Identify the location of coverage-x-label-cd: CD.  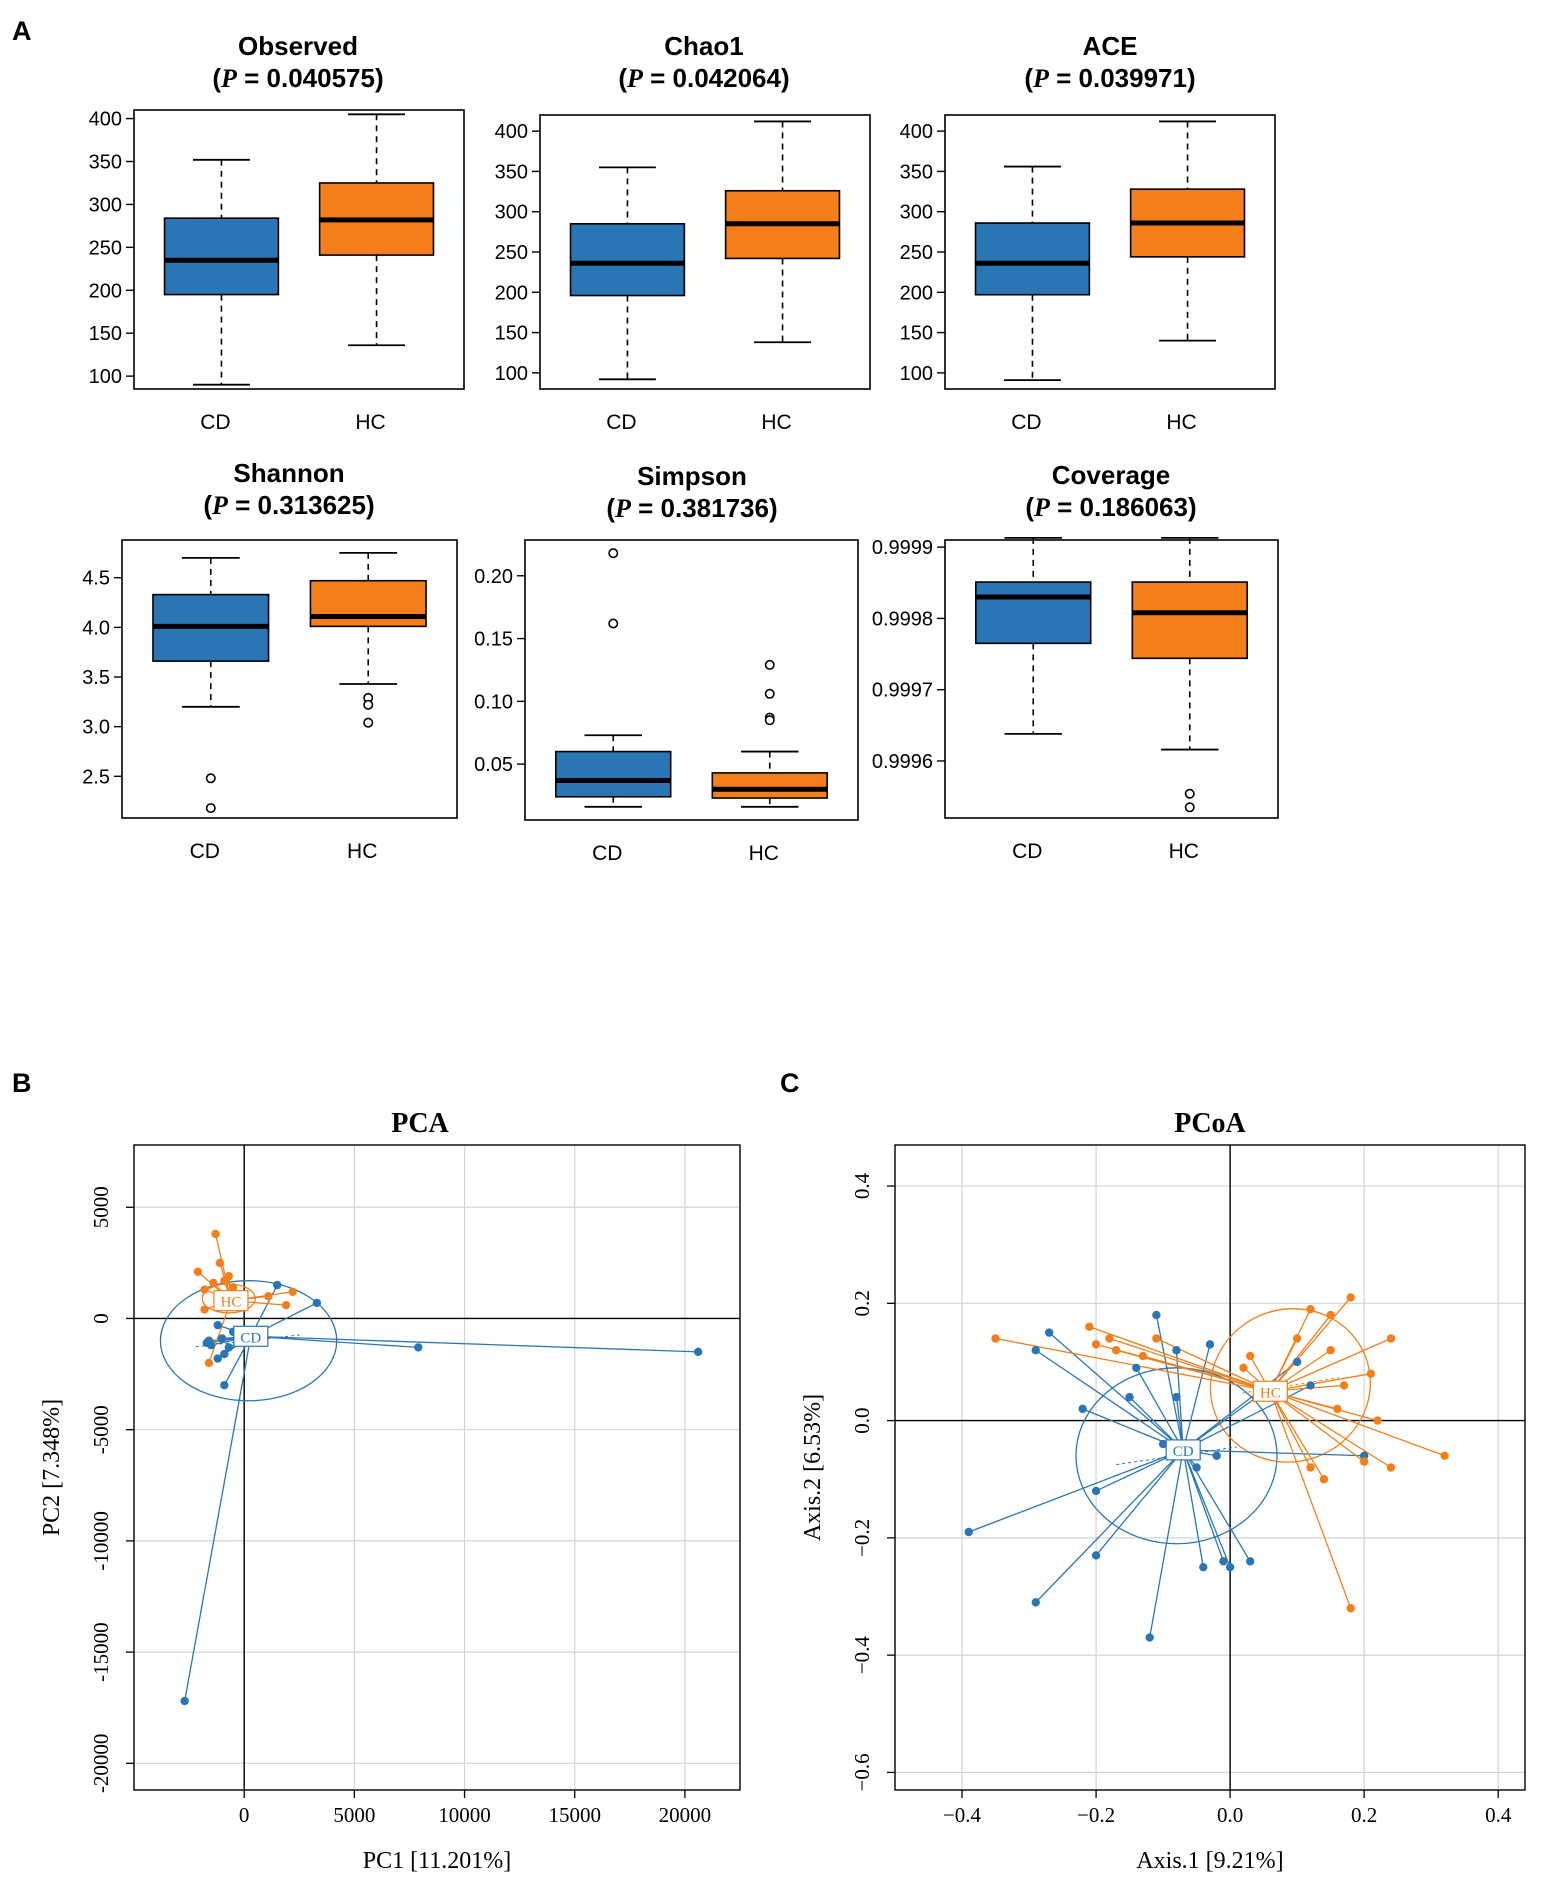
(1027, 851).